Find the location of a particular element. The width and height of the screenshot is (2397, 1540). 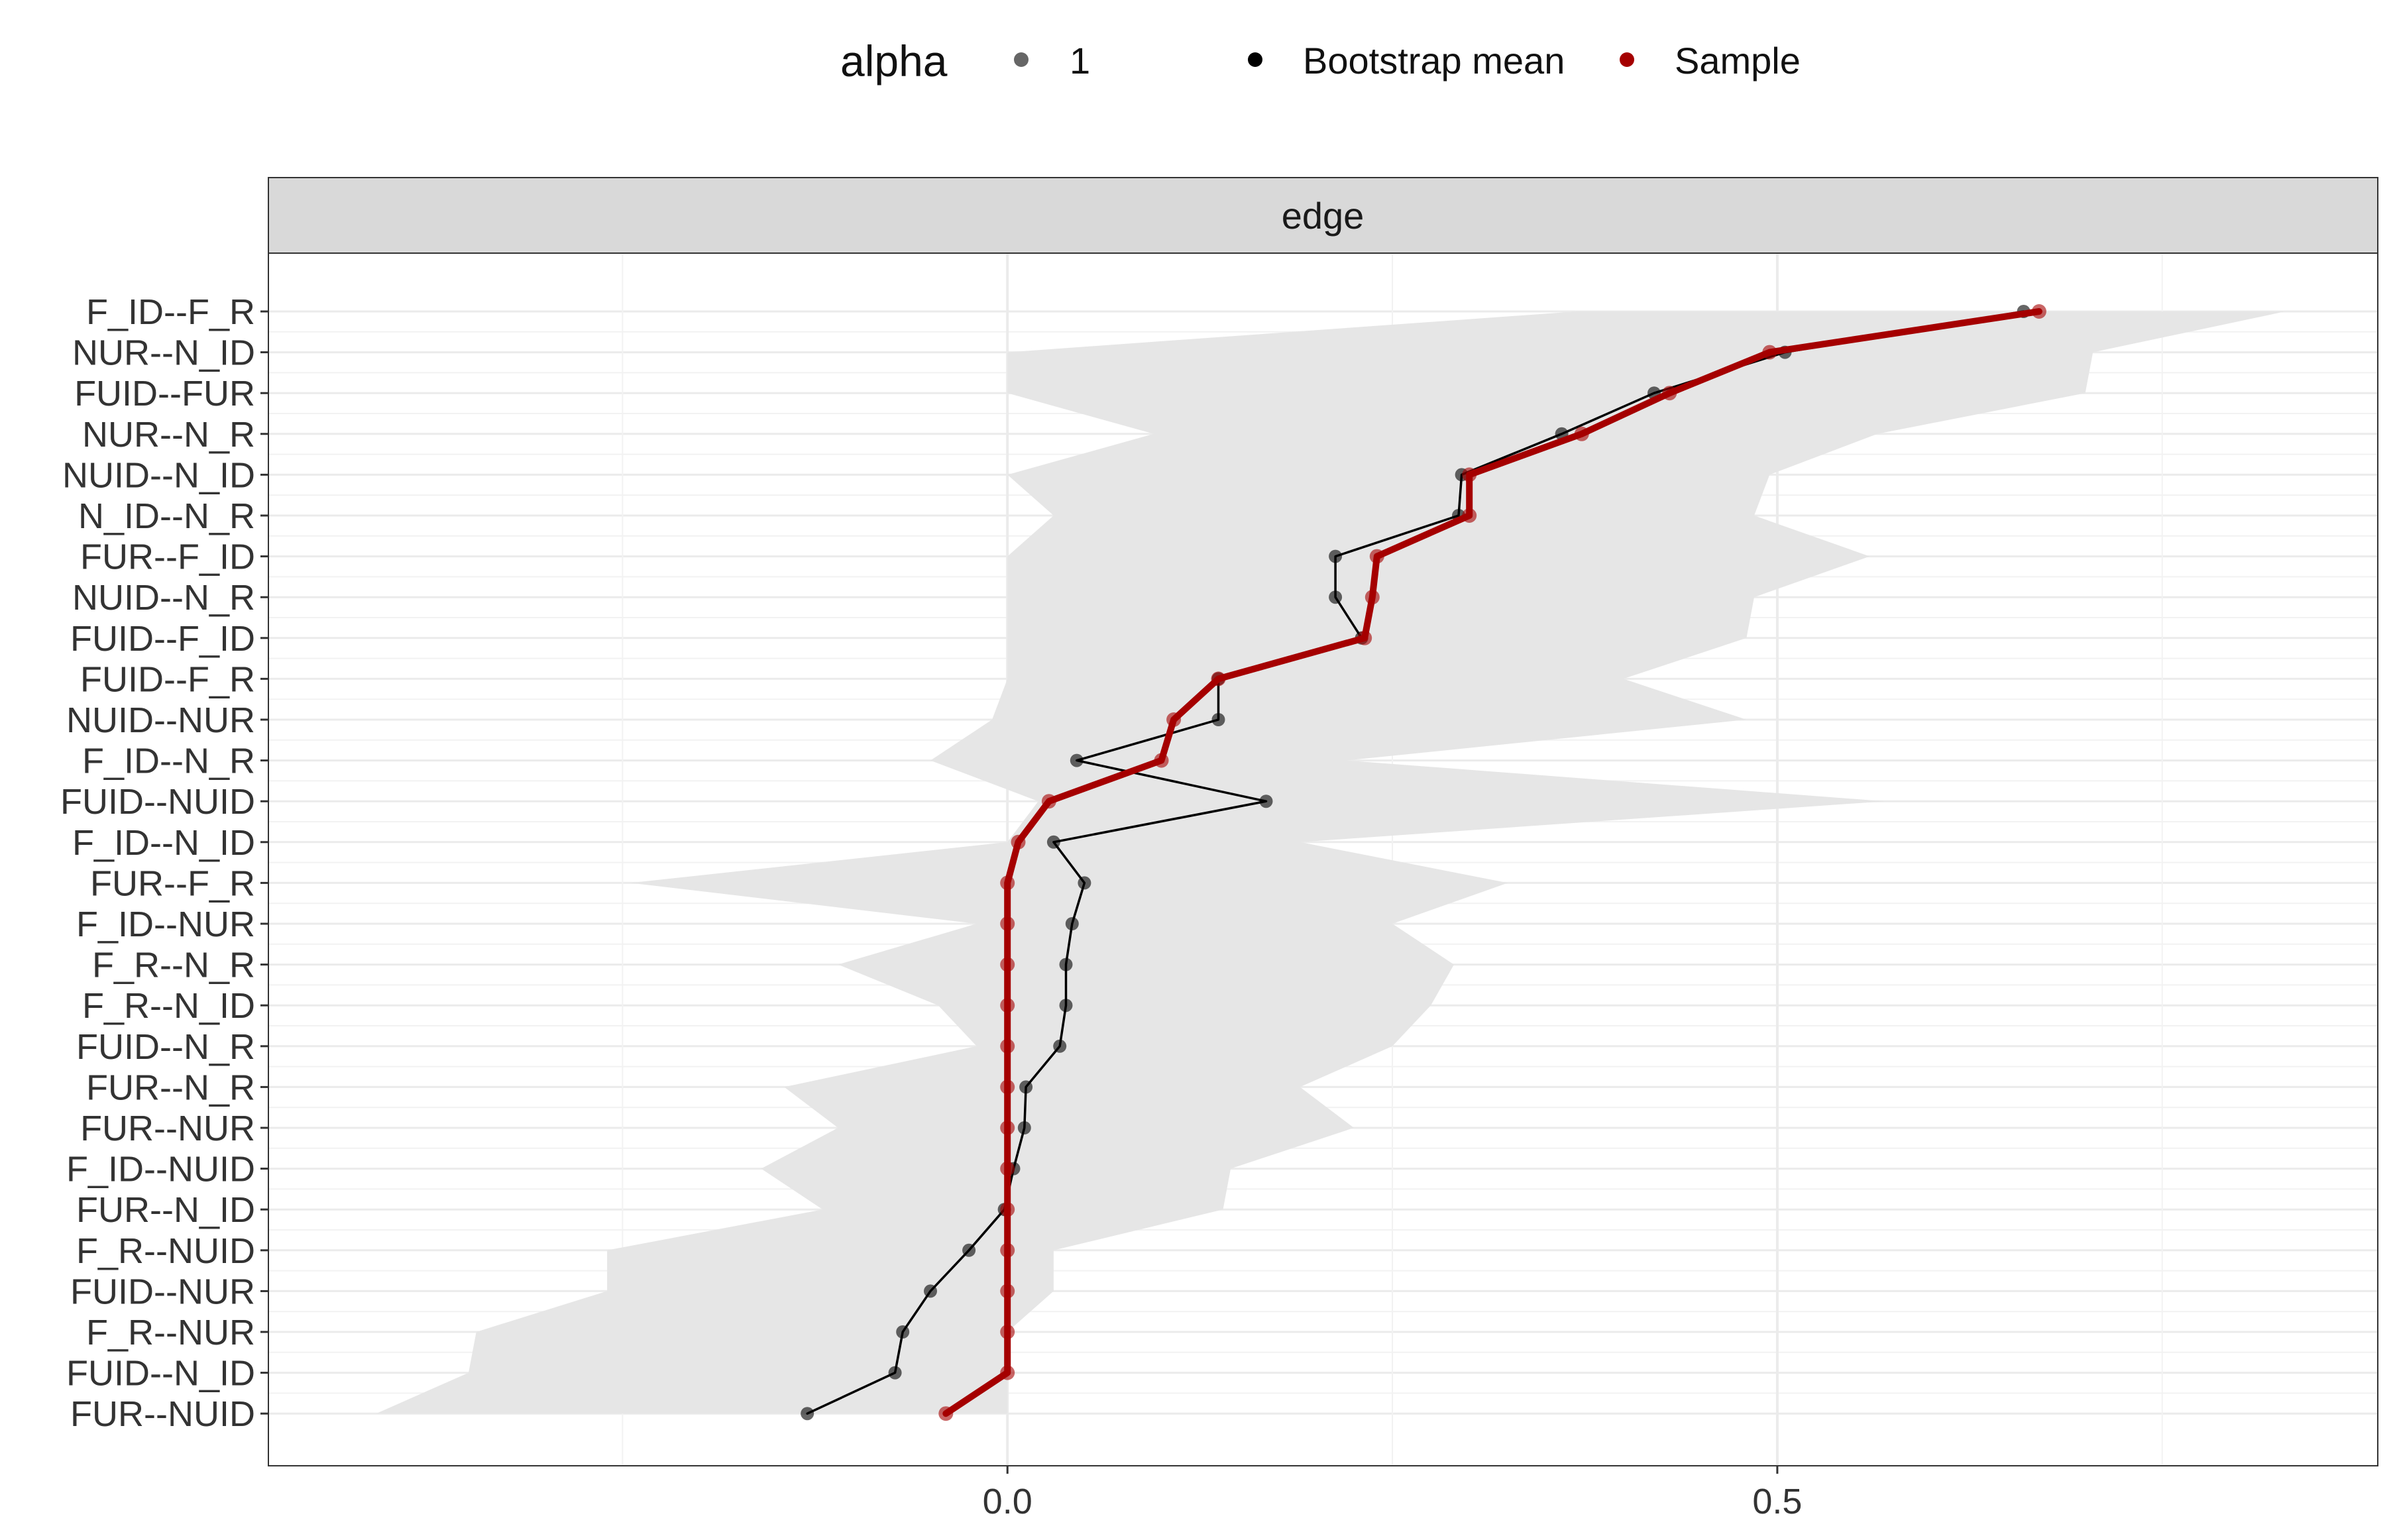

y-tick-label: NUID--NUR is located at coordinates (160, 720).